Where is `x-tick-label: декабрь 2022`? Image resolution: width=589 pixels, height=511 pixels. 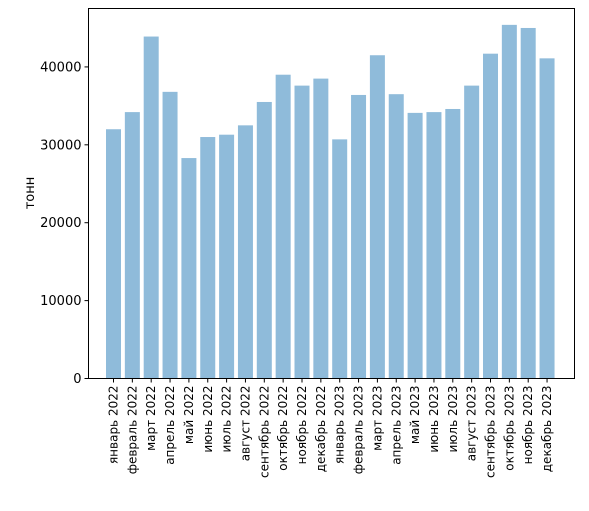
x-tick-label: декабрь 2022 is located at coordinates (321, 429).